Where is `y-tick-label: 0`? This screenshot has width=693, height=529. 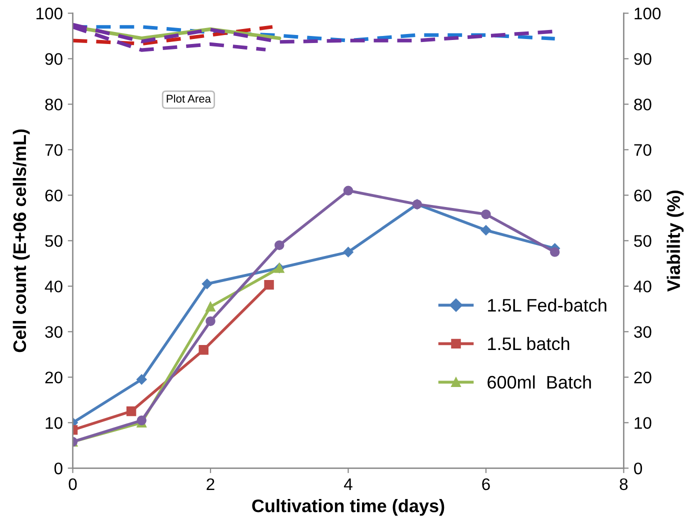 y-tick-label: 0 is located at coordinates (58, 468).